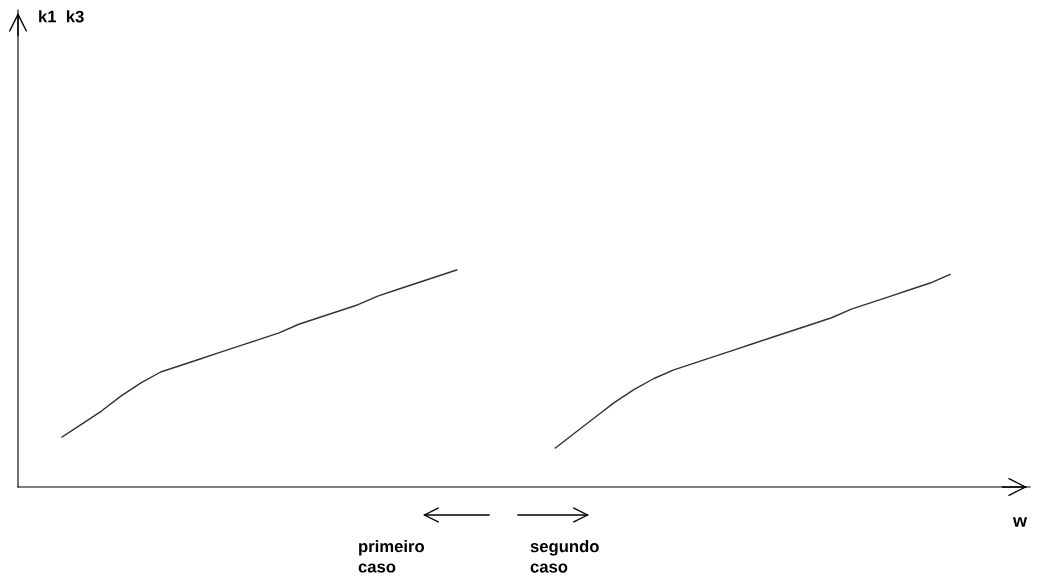 Image resolution: width=1038 pixels, height=585 pixels. I want to click on x-axis-title: w, so click(1020, 522).